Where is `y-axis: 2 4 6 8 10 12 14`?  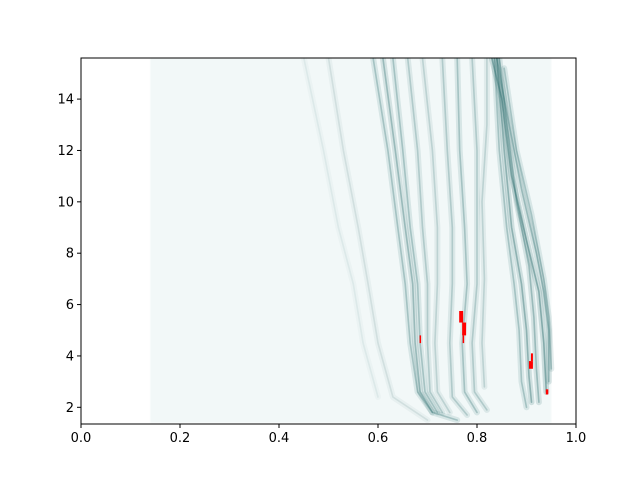 y-axis: 2 4 6 8 10 12 14 is located at coordinates (69, 254).